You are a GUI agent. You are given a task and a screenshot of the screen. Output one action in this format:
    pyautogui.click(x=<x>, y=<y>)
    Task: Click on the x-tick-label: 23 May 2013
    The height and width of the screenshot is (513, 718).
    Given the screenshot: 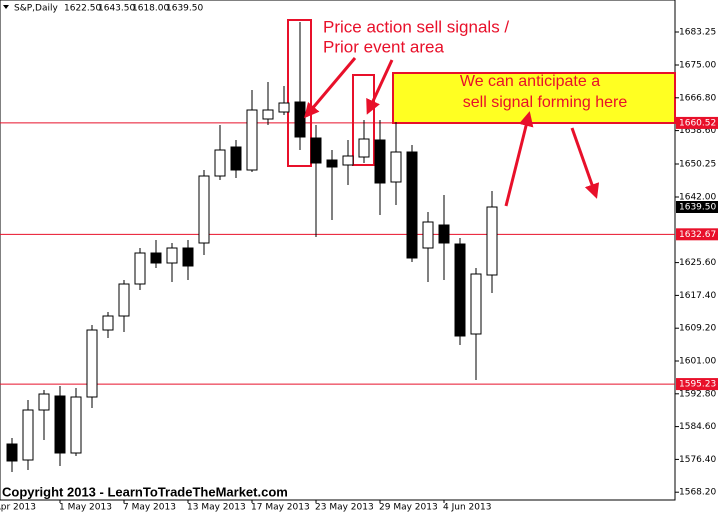 What is the action you would take?
    pyautogui.click(x=344, y=508)
    